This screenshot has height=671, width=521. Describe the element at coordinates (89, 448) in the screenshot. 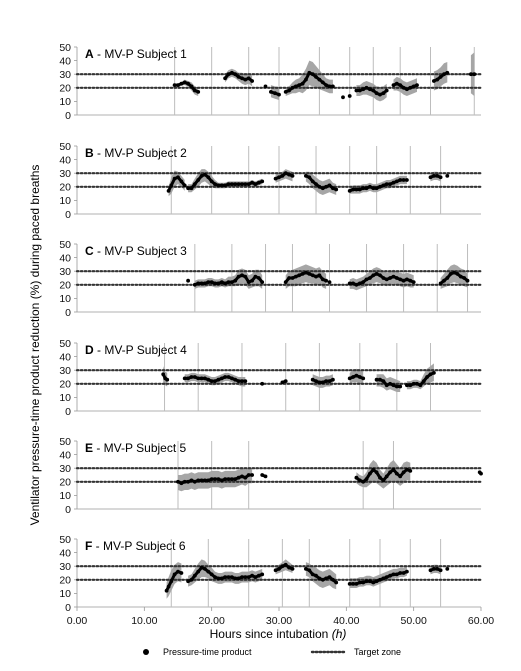

I see `panel-letter: E` at that location.